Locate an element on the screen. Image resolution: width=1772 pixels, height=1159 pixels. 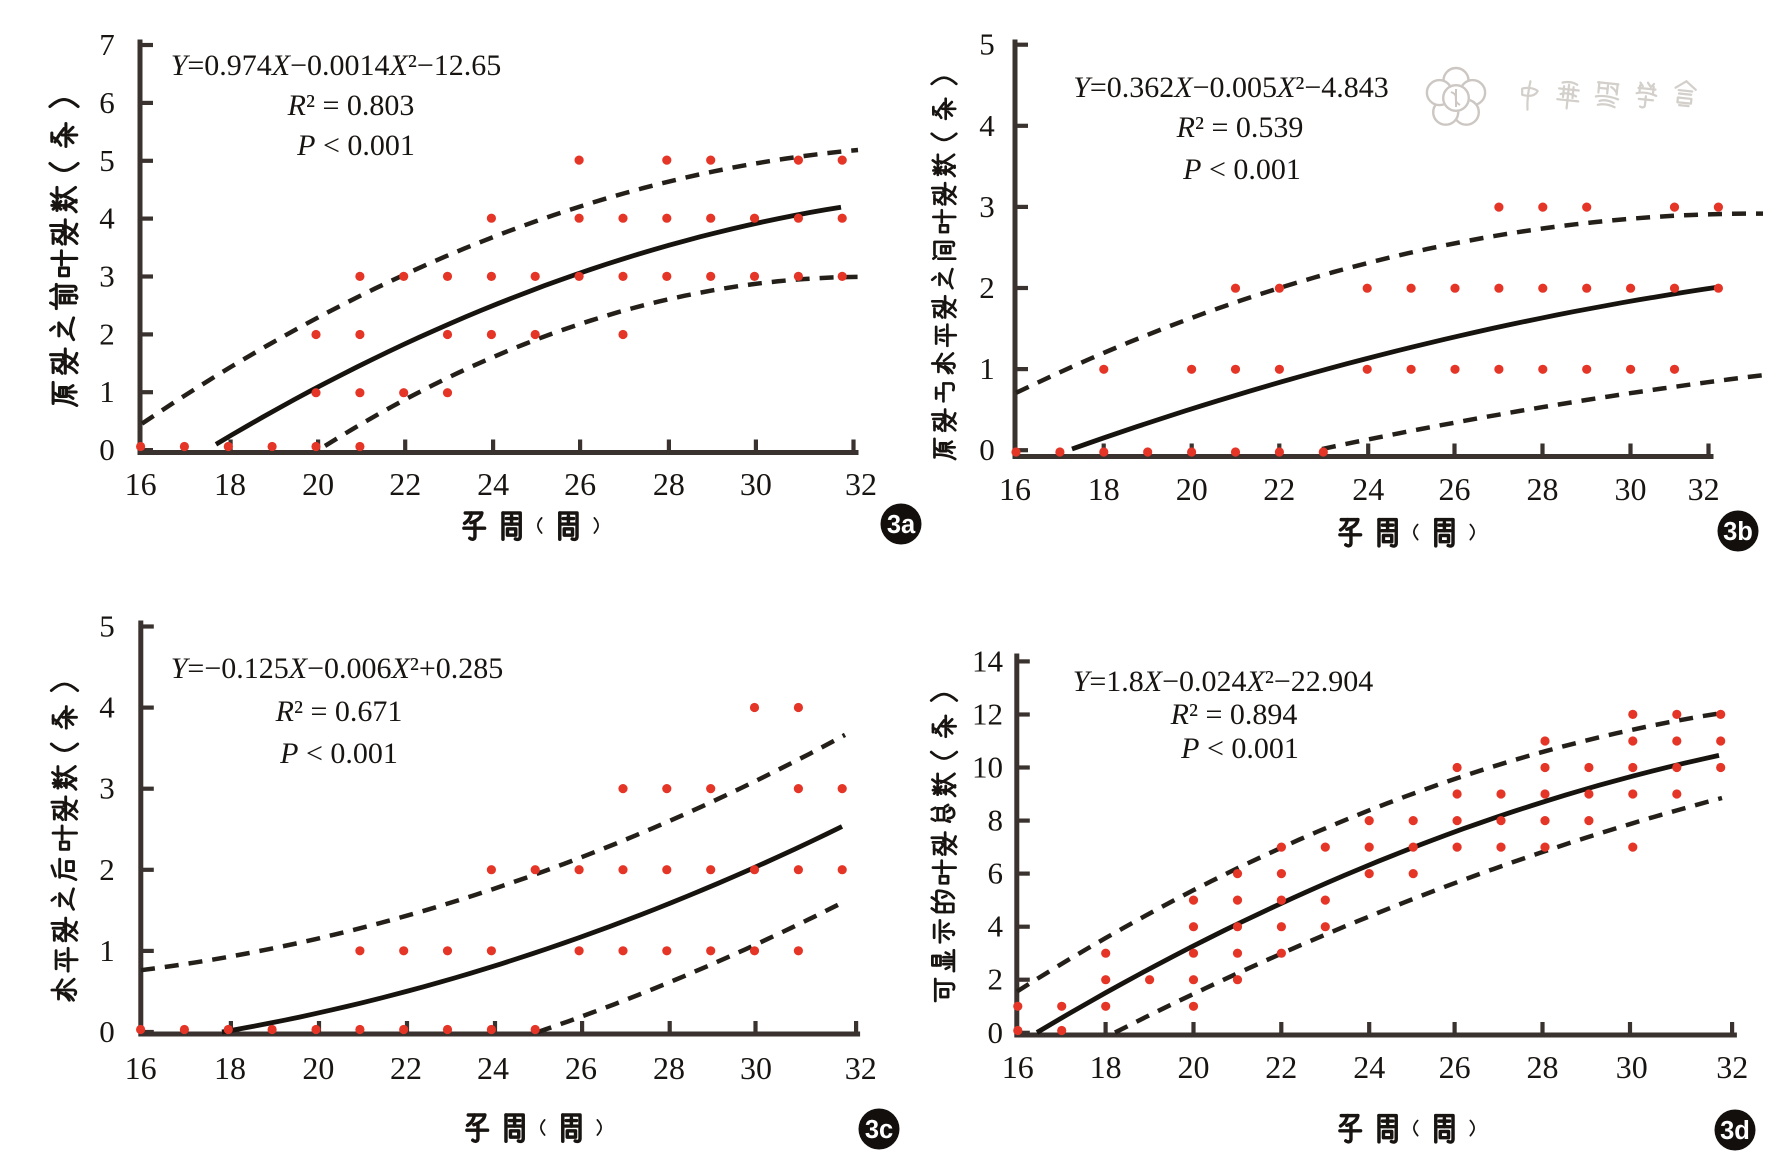
svg-text: 8 is located at coordinates (996, 820).